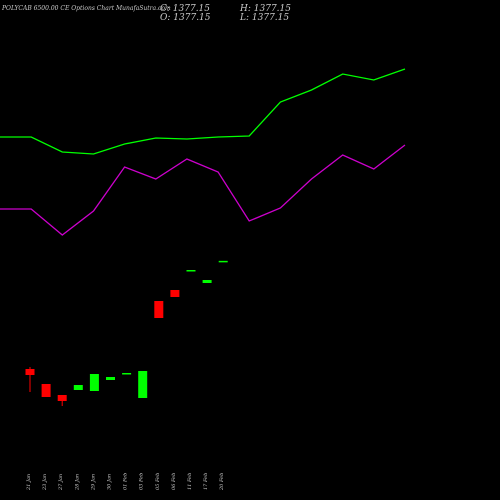 Image resolution: width=500 pixels, height=500 pixels. I want to click on x-tick-label: 29 Jan, so click(93, 482).